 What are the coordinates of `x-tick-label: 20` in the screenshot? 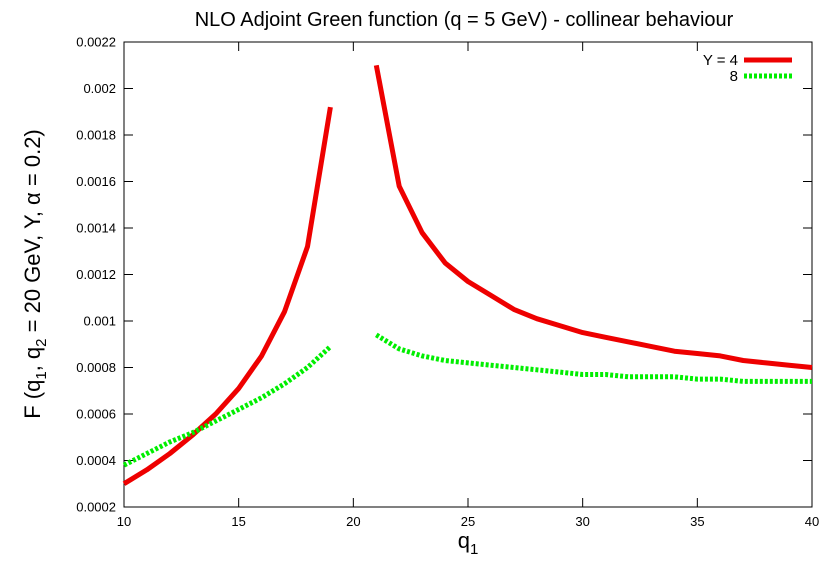 It's located at (353, 521).